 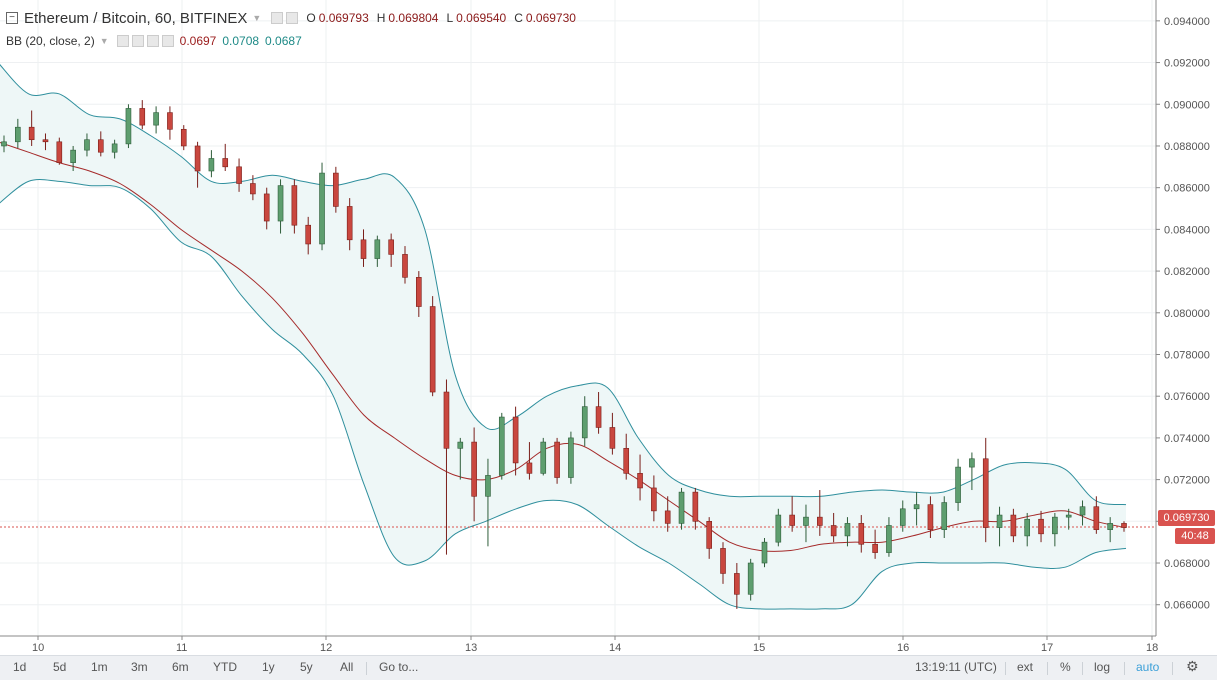 I want to click on price-tick-label: 0.078000, so click(x=1187, y=355).